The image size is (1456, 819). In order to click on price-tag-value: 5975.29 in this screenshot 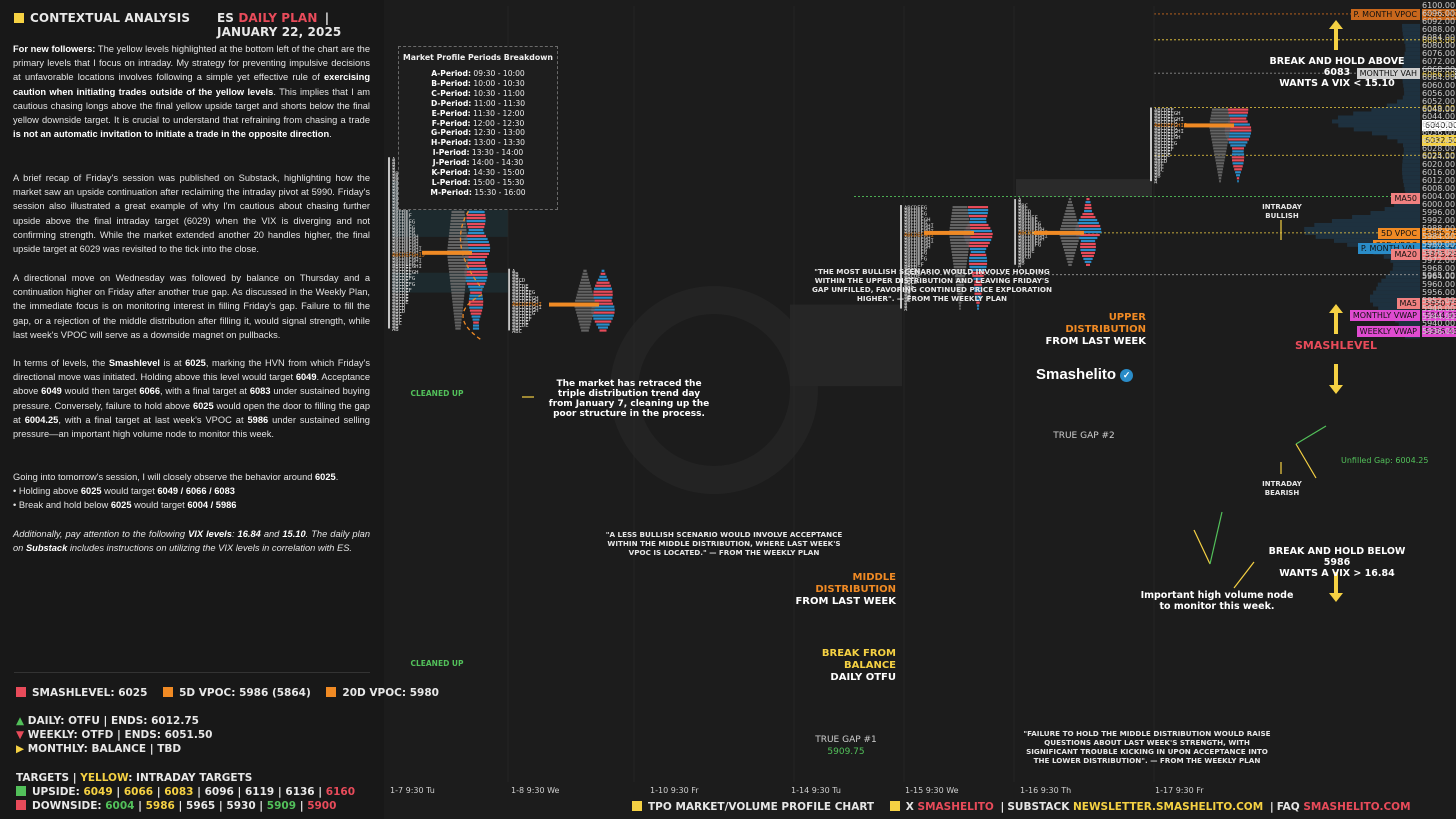, I will do `click(1439, 255)`.